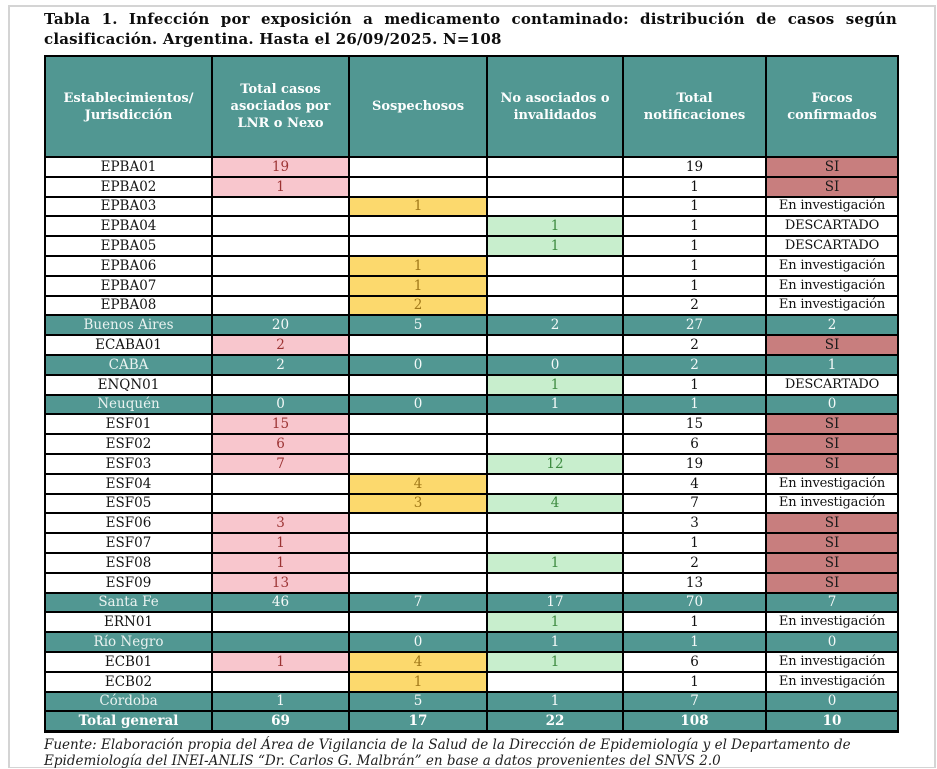 The image size is (937, 769). Describe the element at coordinates (694, 721) in the screenshot. I see `total-notificaciones-cell: 108` at that location.